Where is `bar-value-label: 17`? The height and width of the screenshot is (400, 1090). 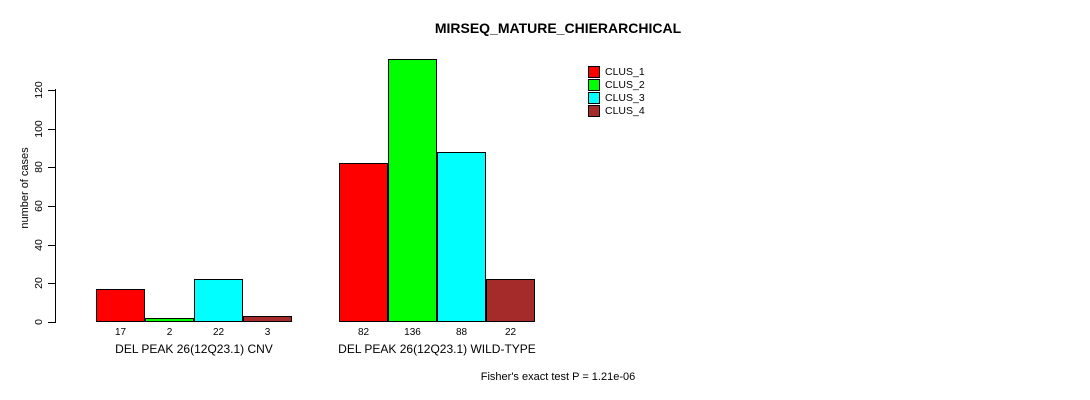 bar-value-label: 17 is located at coordinates (120, 332).